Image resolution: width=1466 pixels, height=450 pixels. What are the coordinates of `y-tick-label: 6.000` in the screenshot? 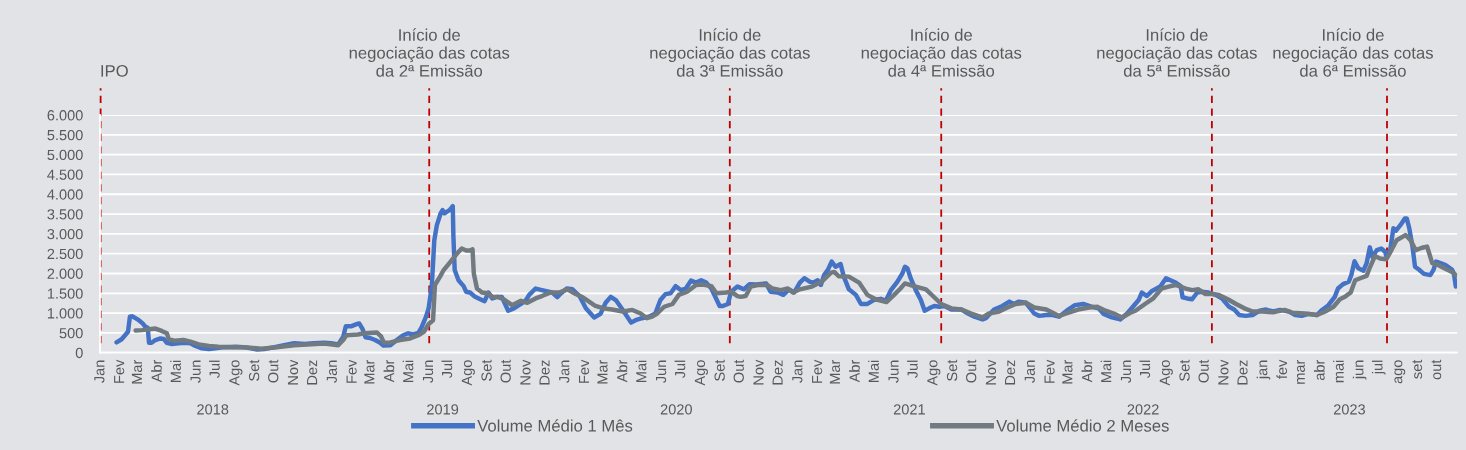 It's located at (65, 115).